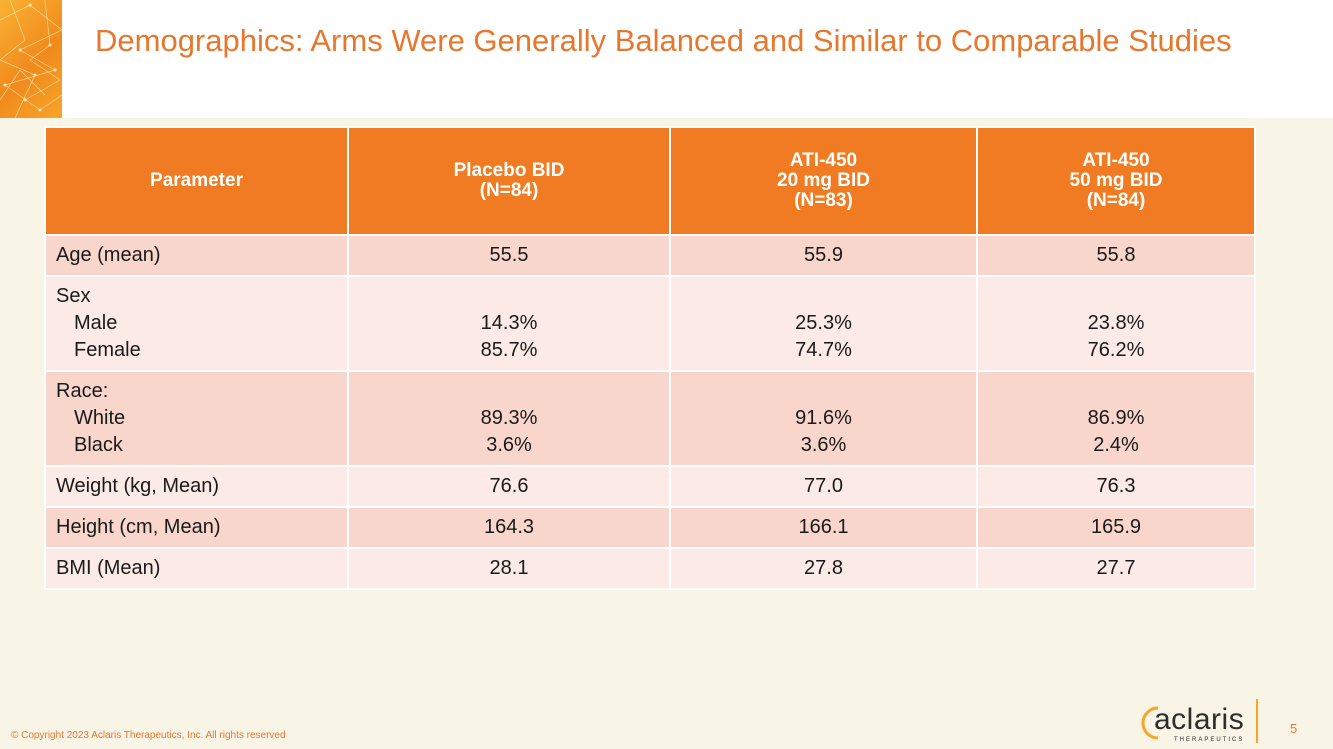 Image resolution: width=1333 pixels, height=749 pixels. Describe the element at coordinates (1116, 323) in the screenshot. I see `cell-value: 23.8% 76.2%` at that location.